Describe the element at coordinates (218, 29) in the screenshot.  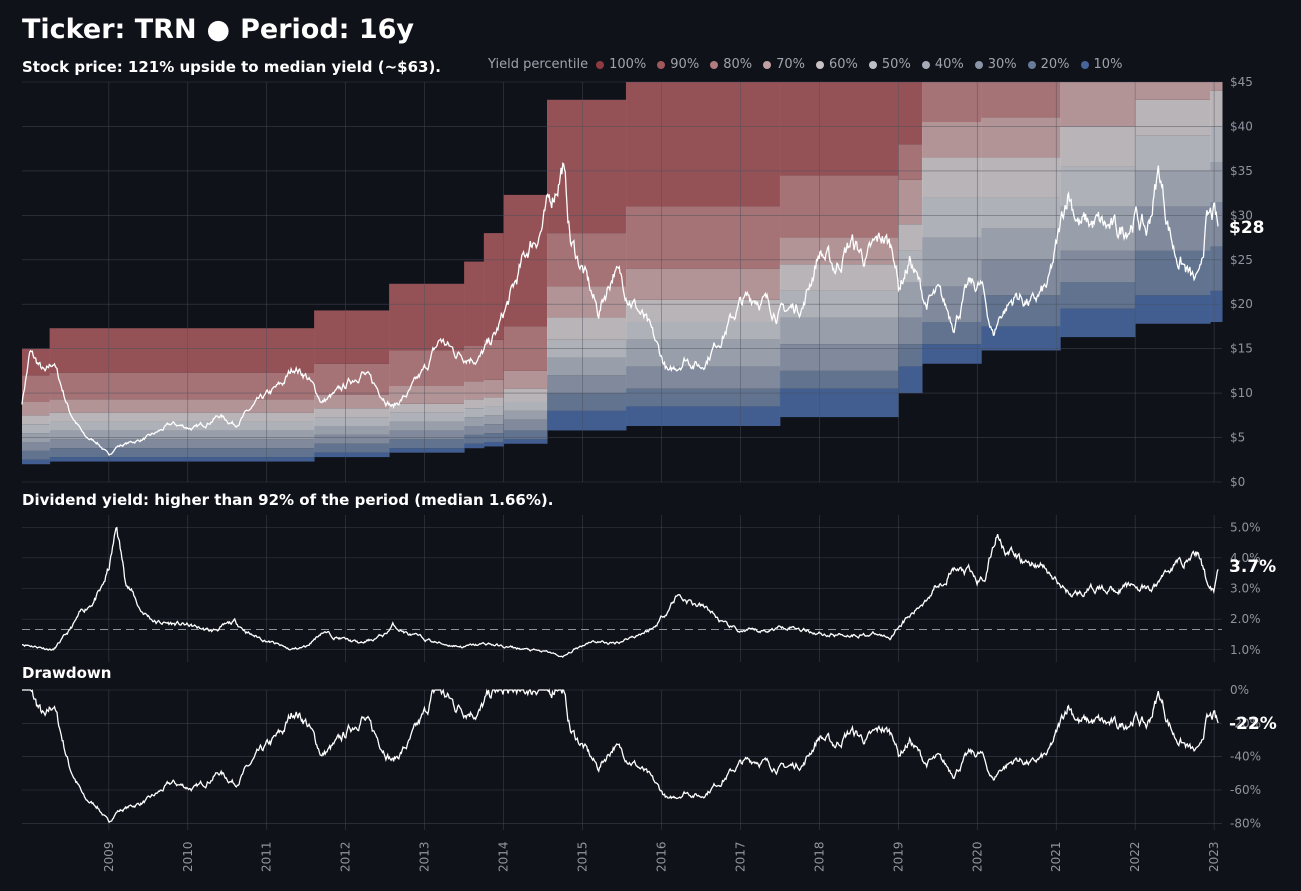
I see `chart-title: Ticker: TRN ● Period: 16y` at that location.